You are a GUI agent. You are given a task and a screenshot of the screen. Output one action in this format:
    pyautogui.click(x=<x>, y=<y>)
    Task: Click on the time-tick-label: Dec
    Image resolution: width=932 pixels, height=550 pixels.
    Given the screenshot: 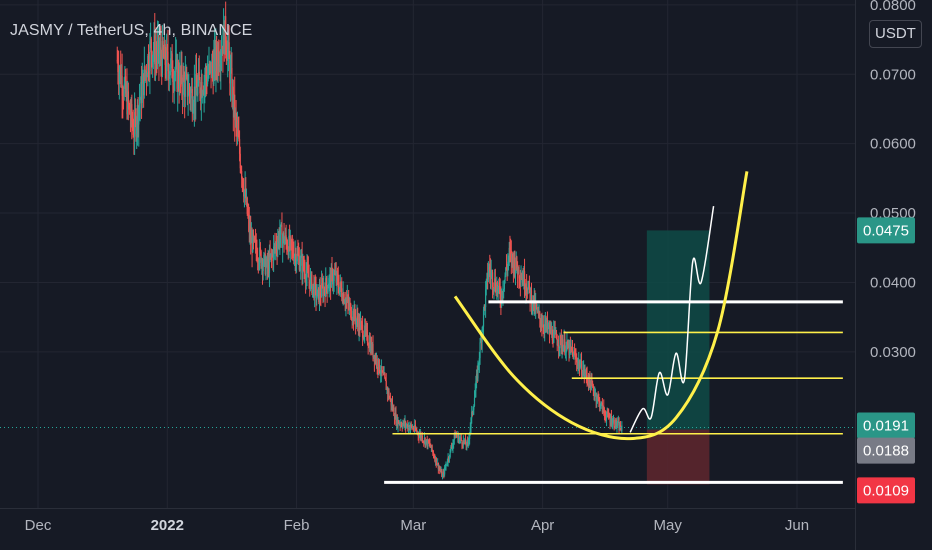 What is the action you would take?
    pyautogui.click(x=38, y=525)
    